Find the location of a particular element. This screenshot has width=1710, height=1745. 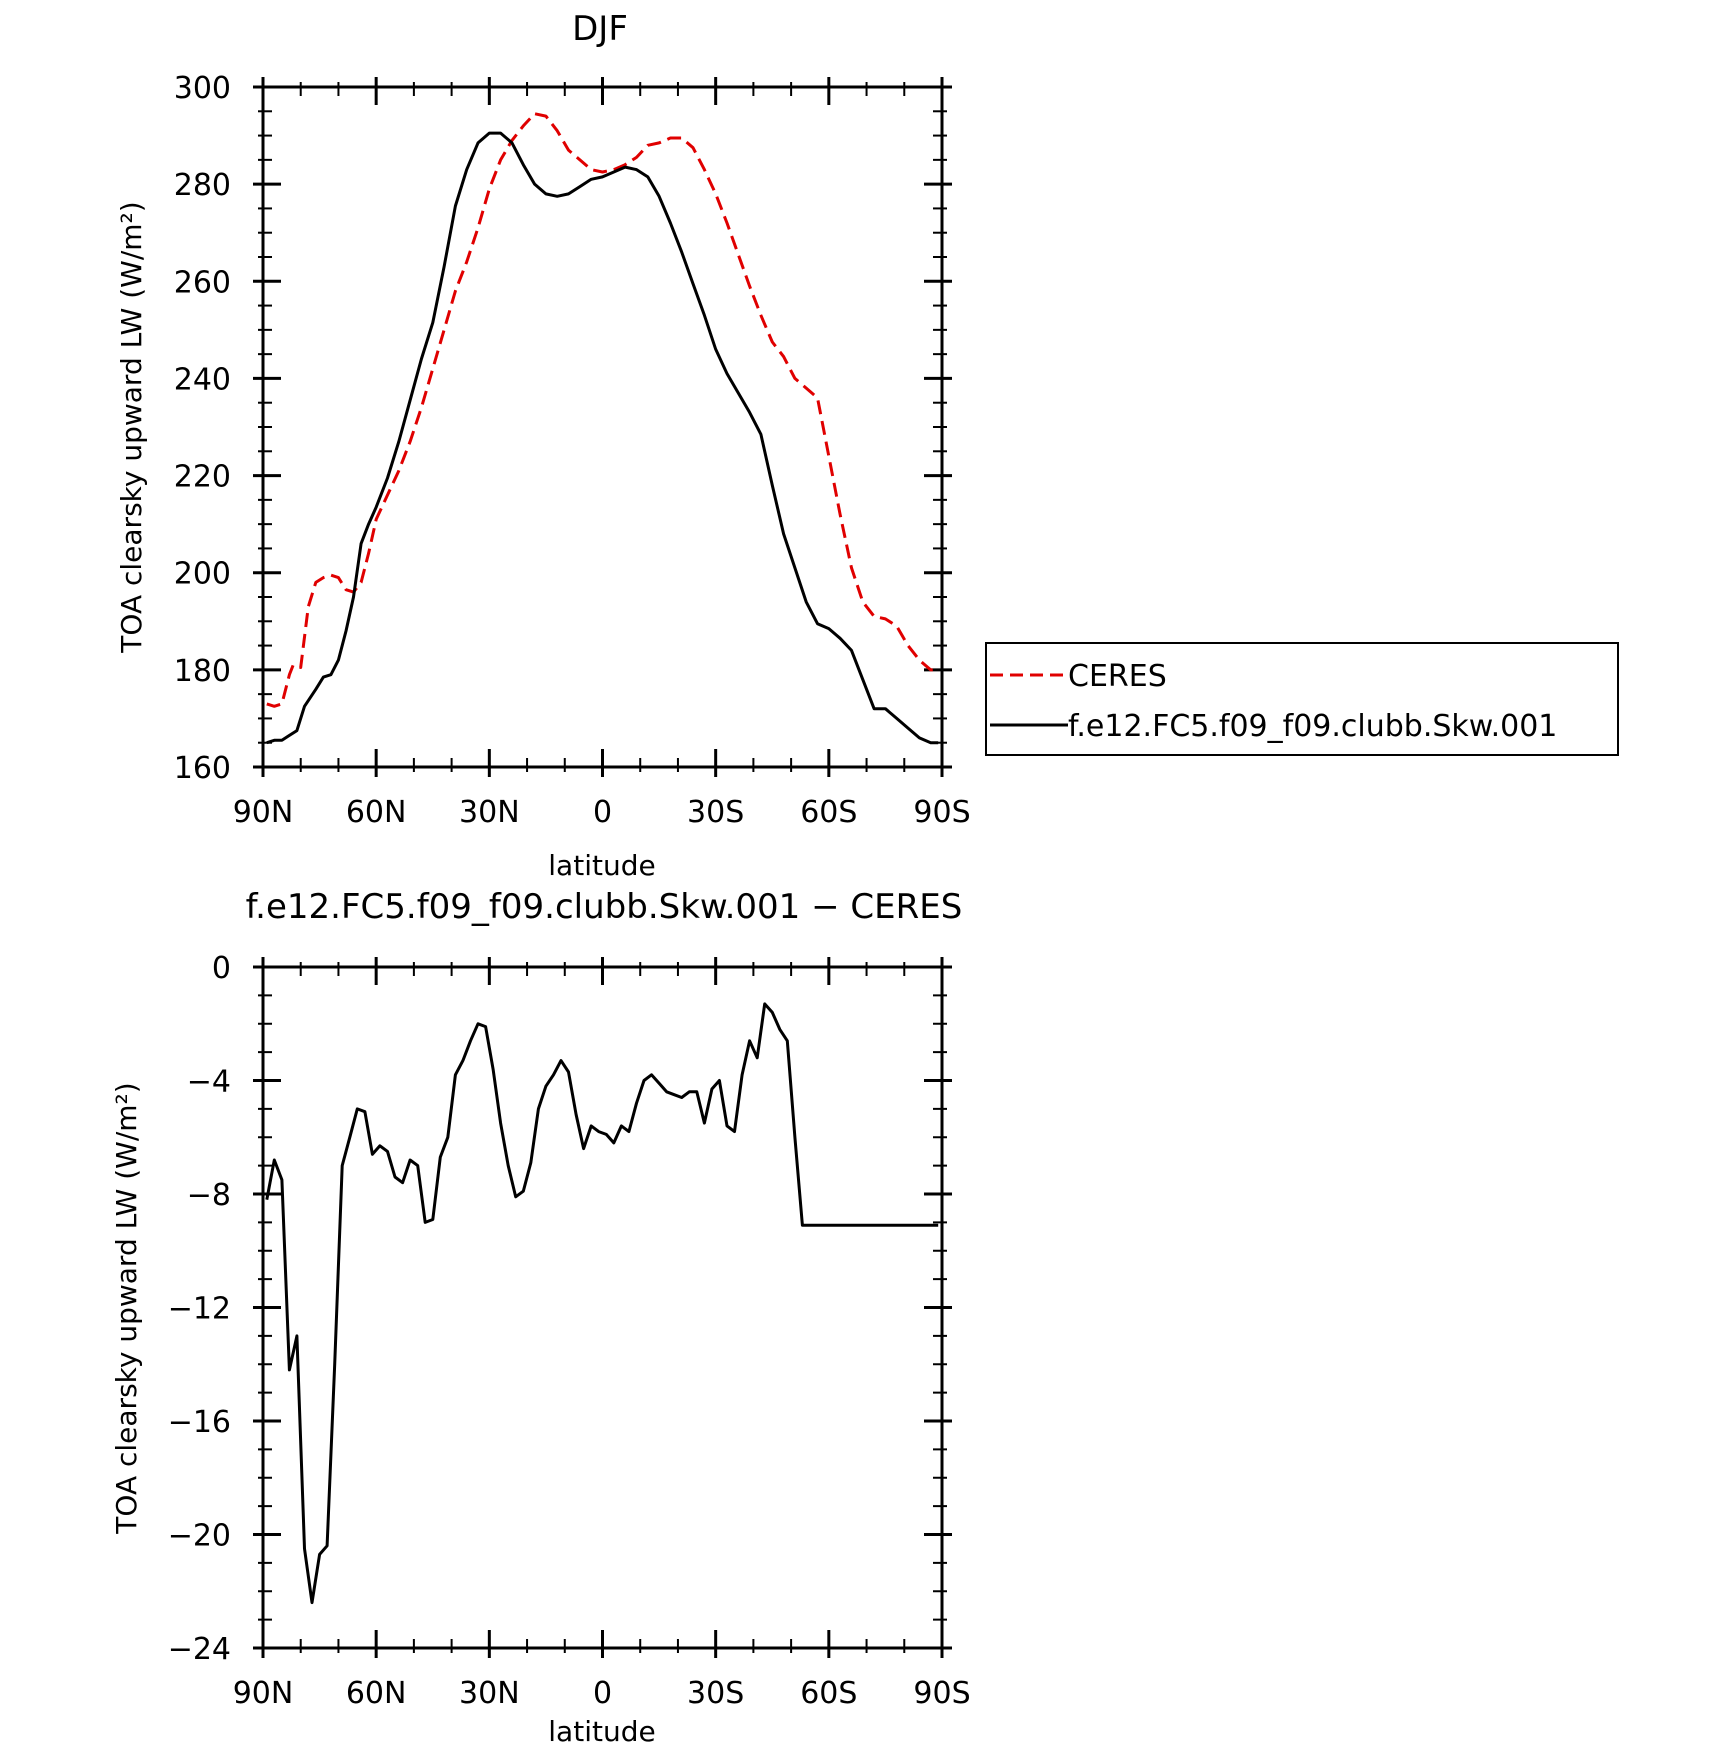

top-x-tick-label: 0 is located at coordinates (602, 812).